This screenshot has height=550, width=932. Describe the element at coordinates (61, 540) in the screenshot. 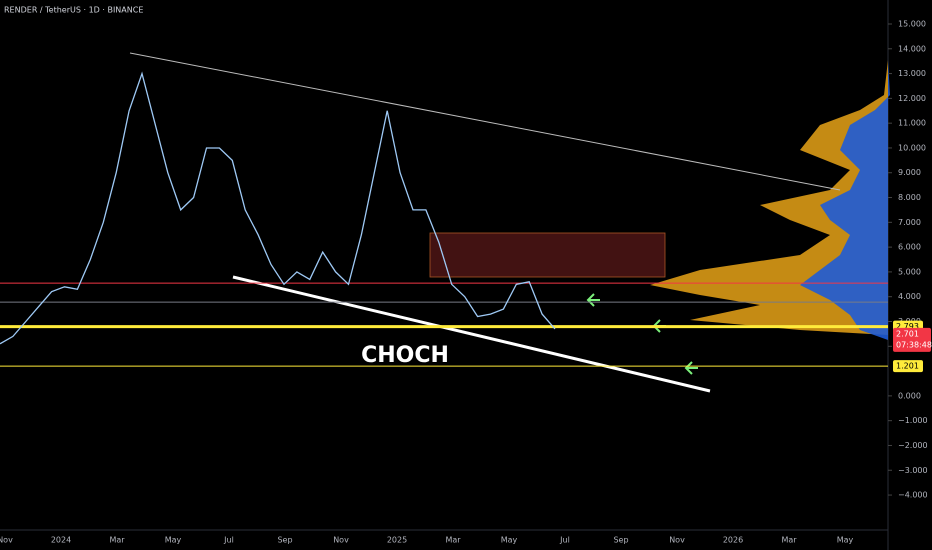

I see `x-tick-label: 2024` at that location.